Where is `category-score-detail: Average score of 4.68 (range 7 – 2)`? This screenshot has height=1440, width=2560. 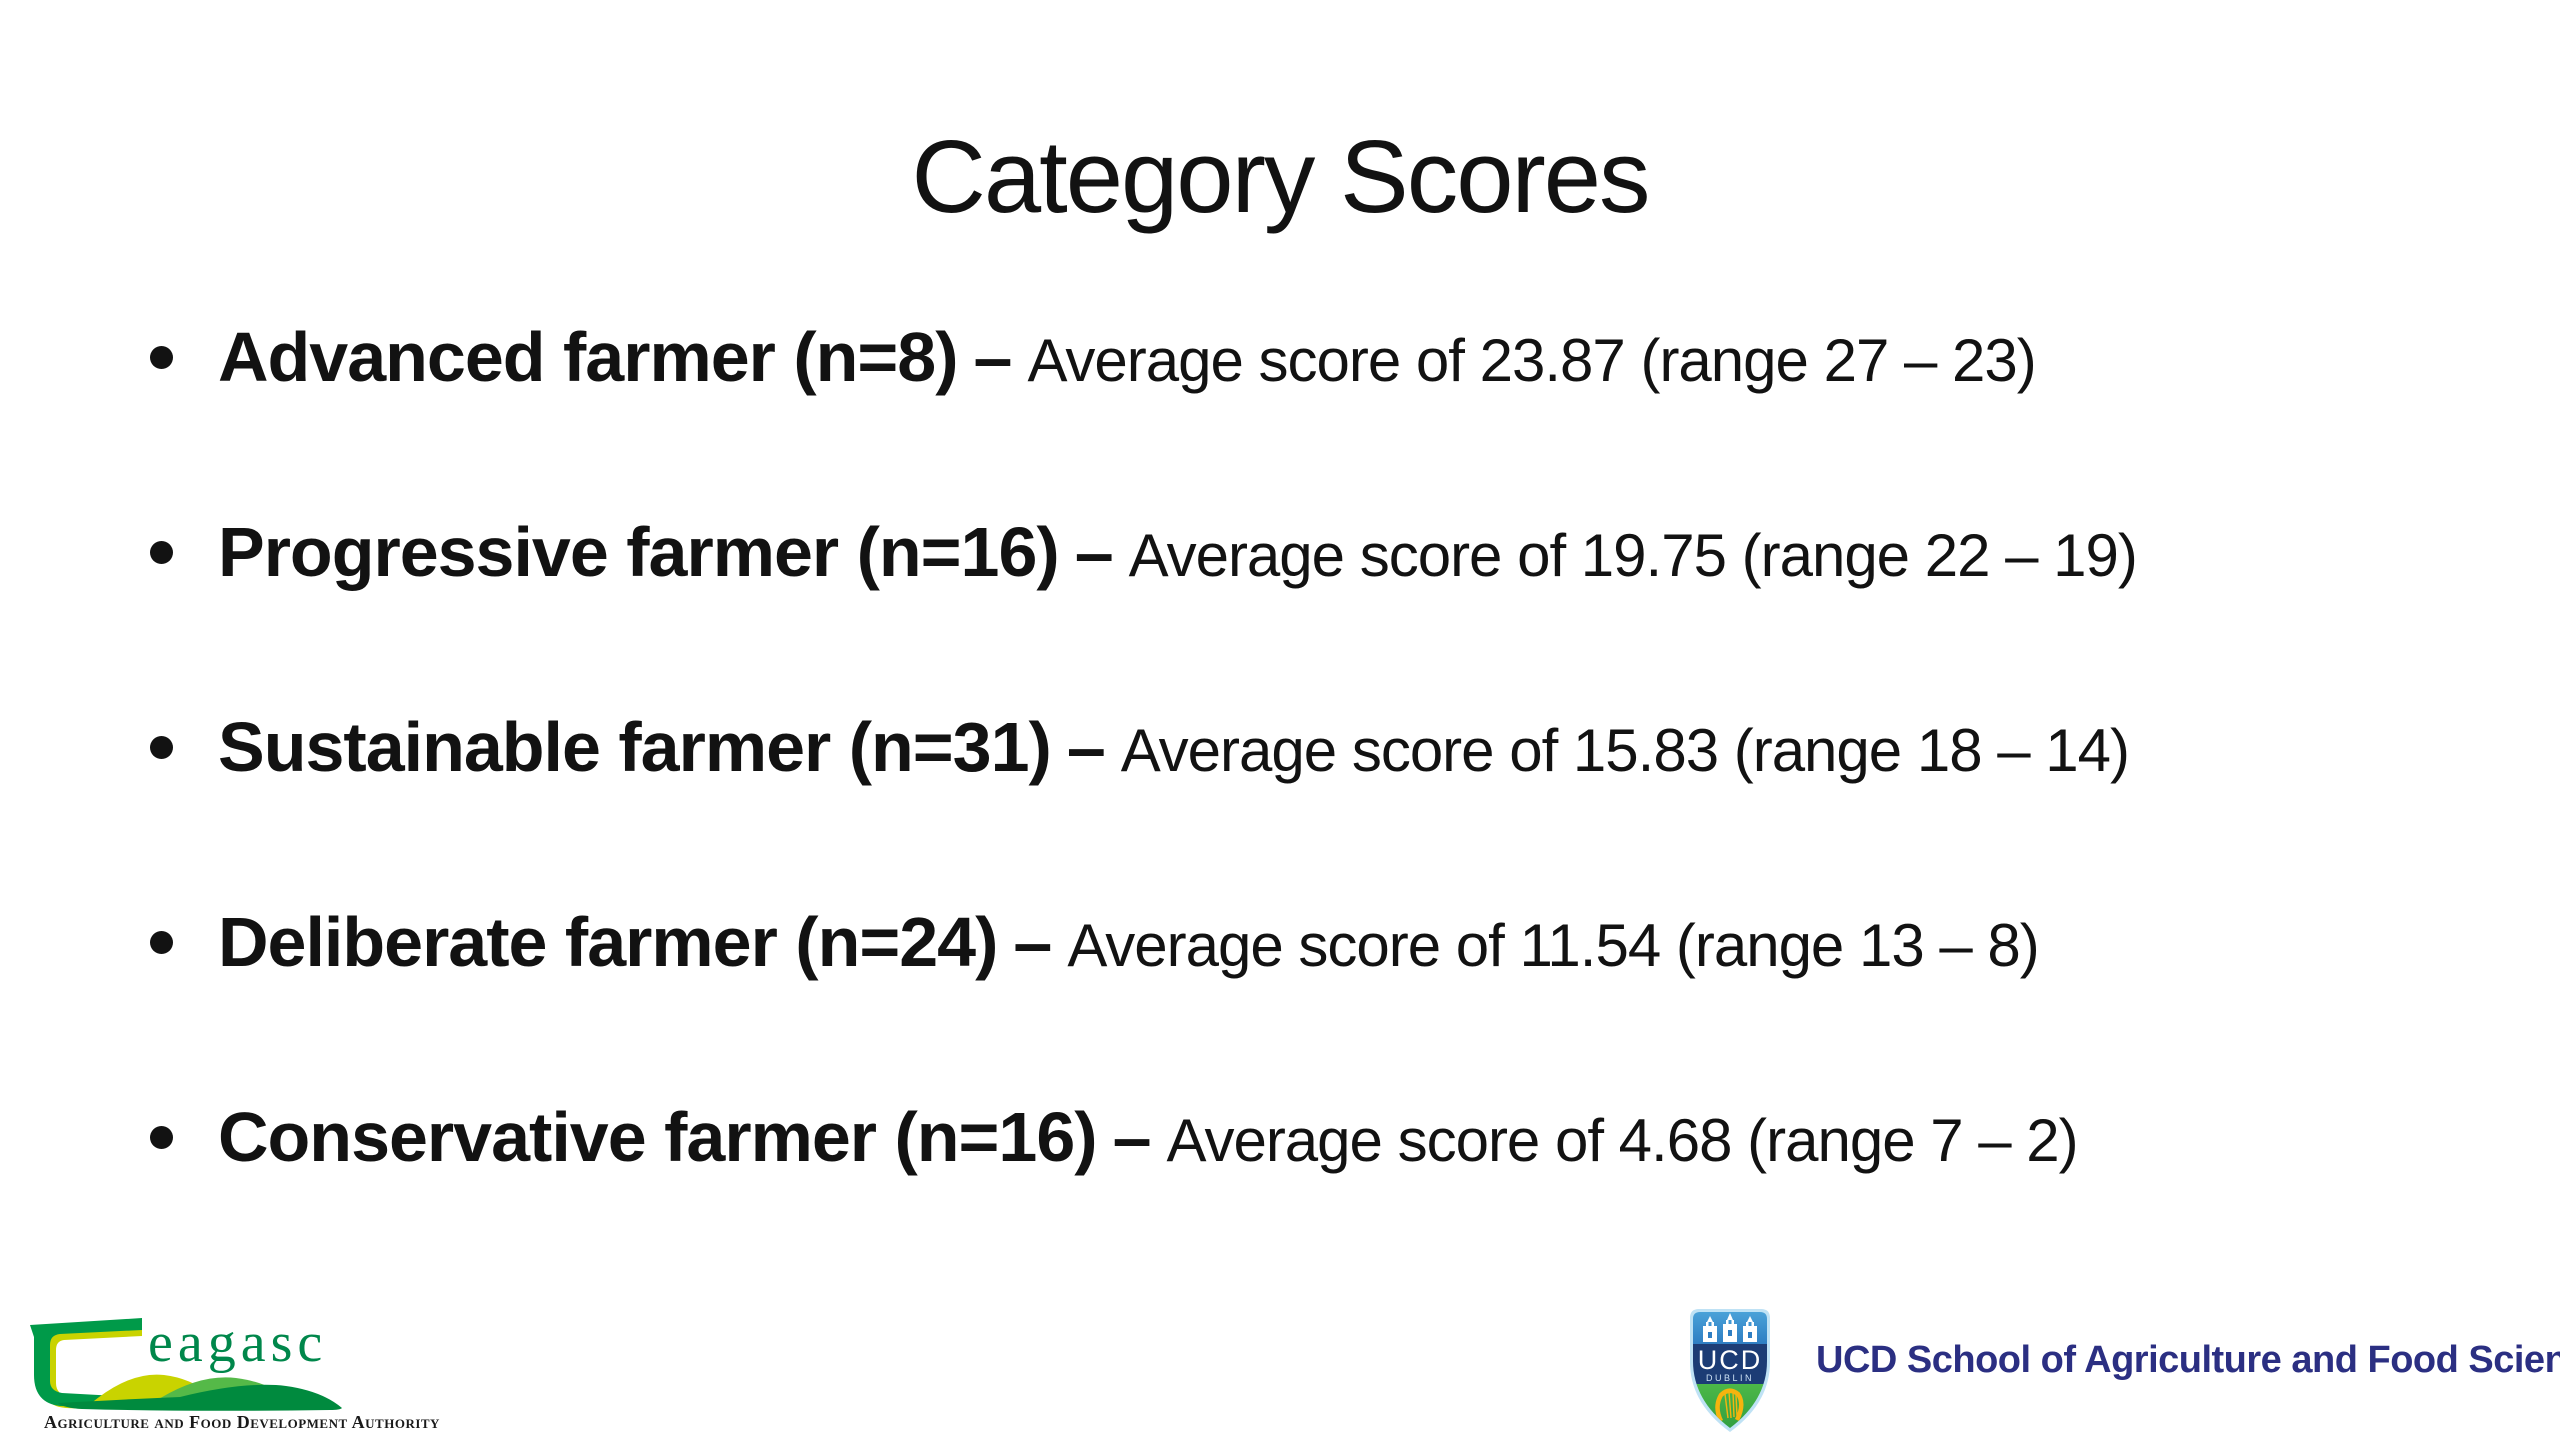 category-score-detail: Average score of 4.68 (range 7 – 2) is located at coordinates (1622, 1140).